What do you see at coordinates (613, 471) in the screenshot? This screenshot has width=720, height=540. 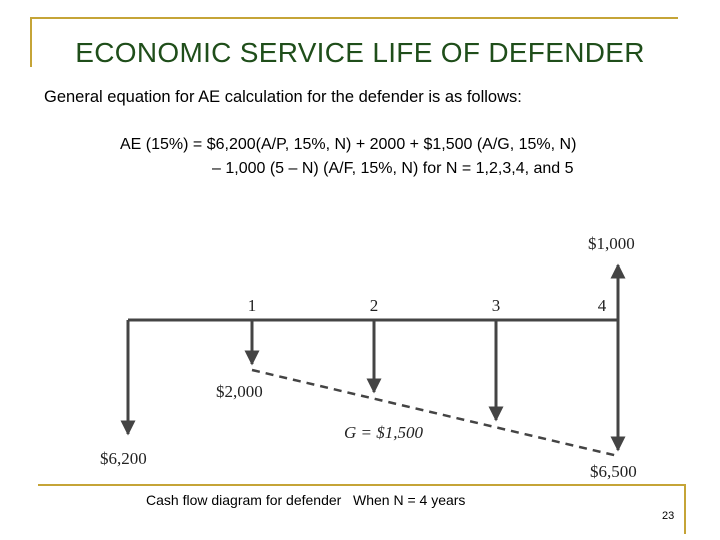 I see `final-cost-label: $6,500` at bounding box center [613, 471].